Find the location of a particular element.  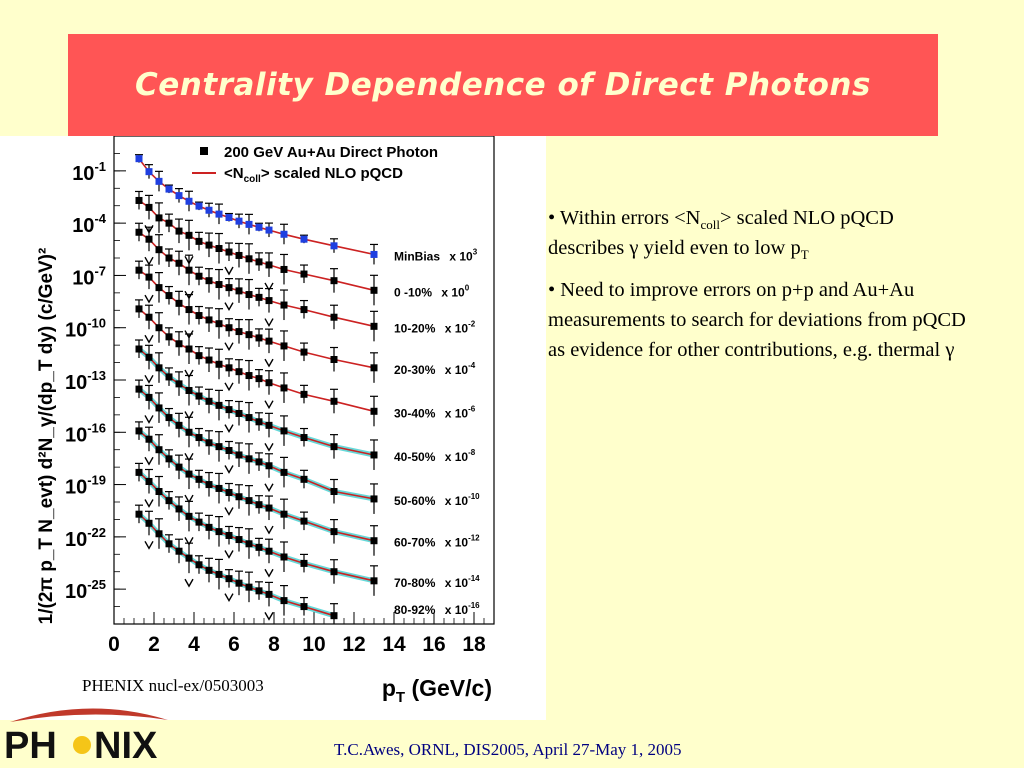

series-group: 70-80% x 10-14 is located at coordinates (307, 529).